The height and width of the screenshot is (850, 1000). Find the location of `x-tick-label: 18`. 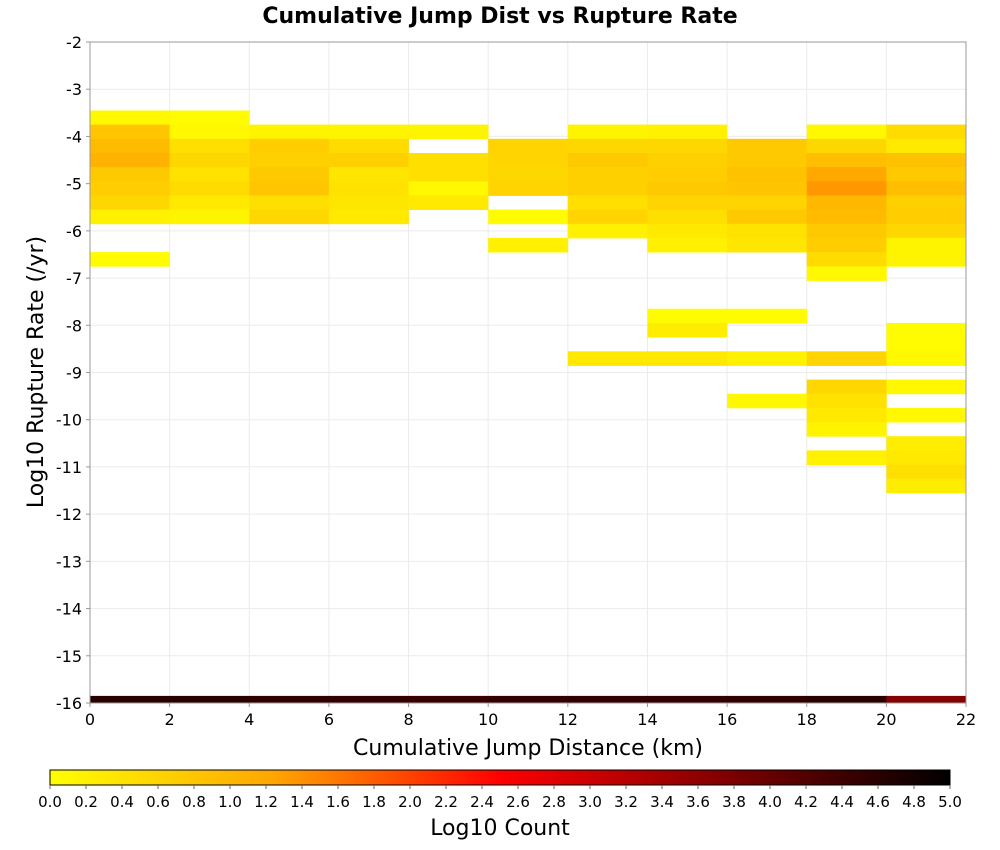

x-tick-label: 18 is located at coordinates (807, 719).